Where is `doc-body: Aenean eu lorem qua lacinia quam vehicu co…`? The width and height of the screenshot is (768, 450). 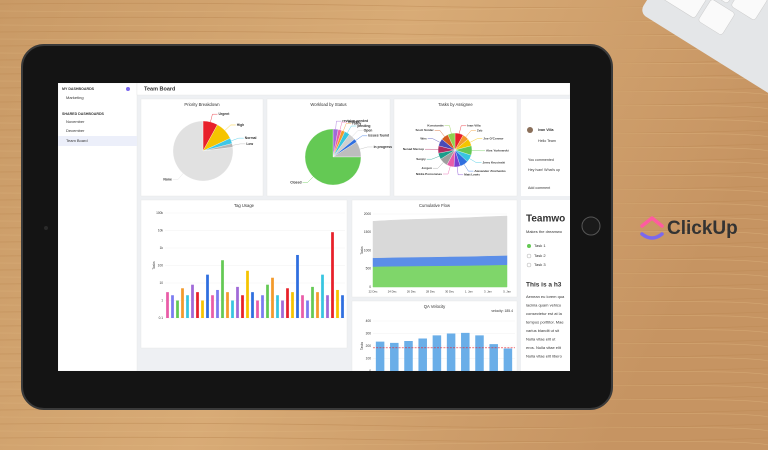 doc-body: Aenean eu lorem qua lacinia quam vehicu co… is located at coordinates (545, 326).